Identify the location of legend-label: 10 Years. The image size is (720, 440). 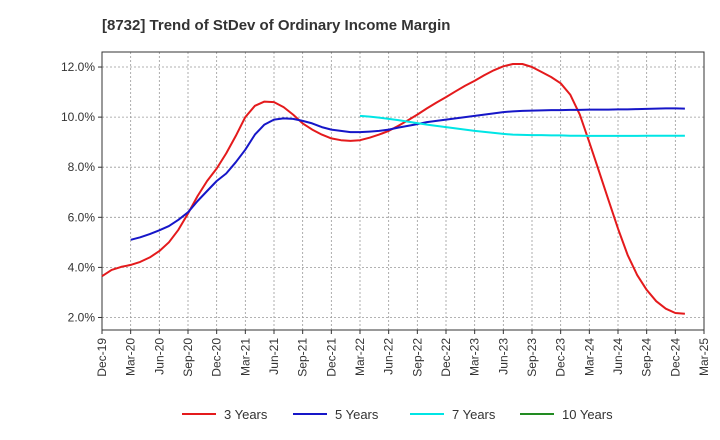
(587, 414).